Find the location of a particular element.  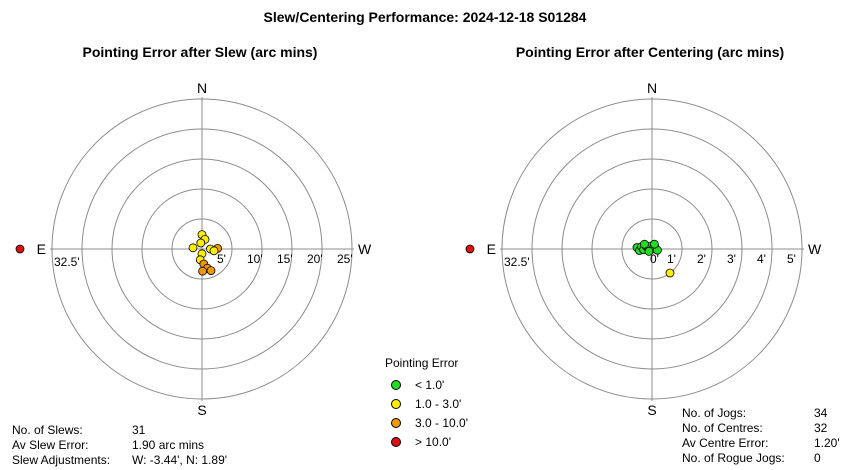

stat-value: W: -3.44', N: 1.89' is located at coordinates (180, 460).